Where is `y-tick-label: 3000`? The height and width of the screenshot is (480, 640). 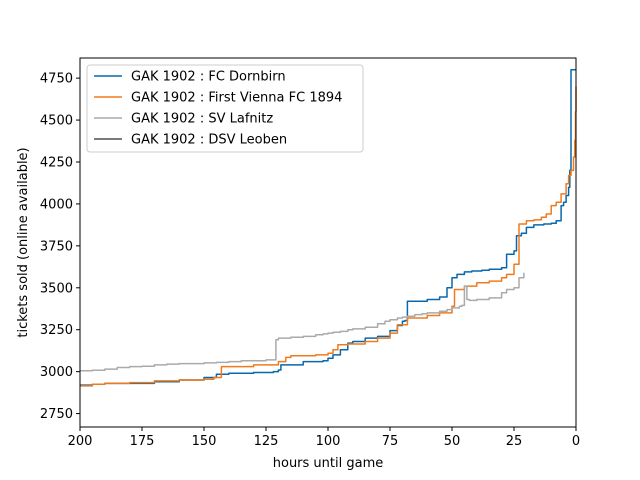
y-tick-label: 3000 is located at coordinates (56, 372).